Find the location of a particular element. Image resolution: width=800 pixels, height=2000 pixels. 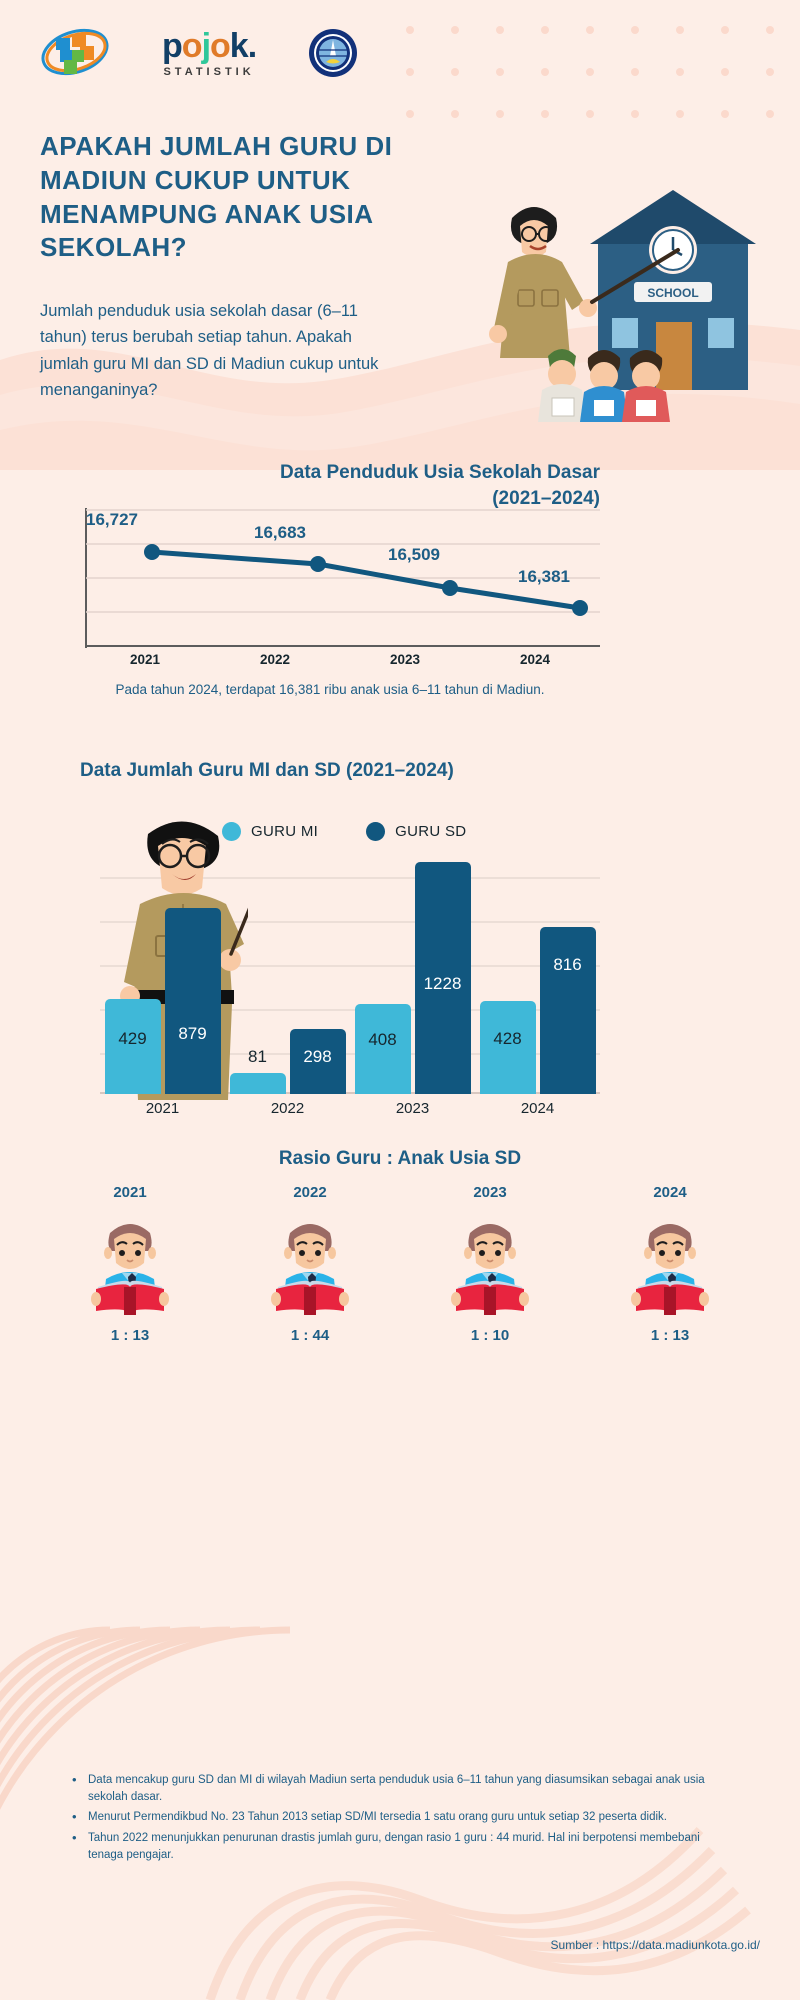

bar-sd-2022: 298 is located at coordinates (317, 1061).